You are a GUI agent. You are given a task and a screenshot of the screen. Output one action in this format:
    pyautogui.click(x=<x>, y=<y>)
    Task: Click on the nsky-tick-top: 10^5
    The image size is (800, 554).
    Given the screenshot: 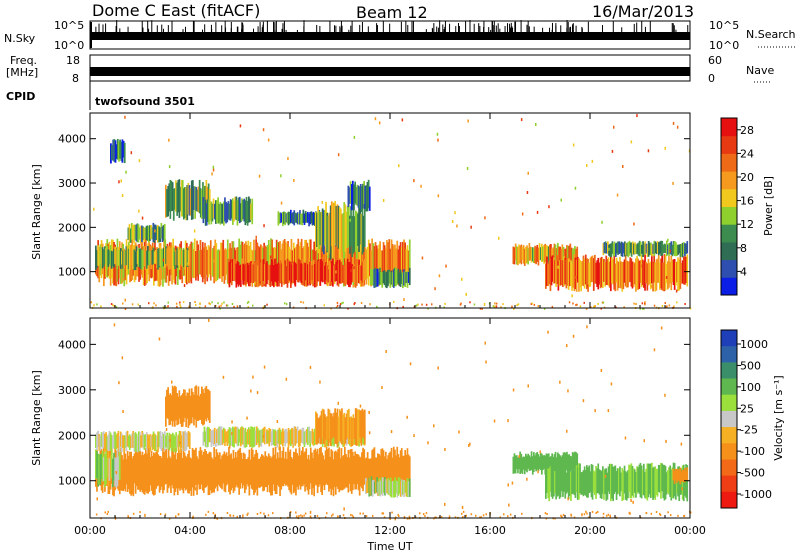 What is the action you would take?
    pyautogui.click(x=69, y=25)
    